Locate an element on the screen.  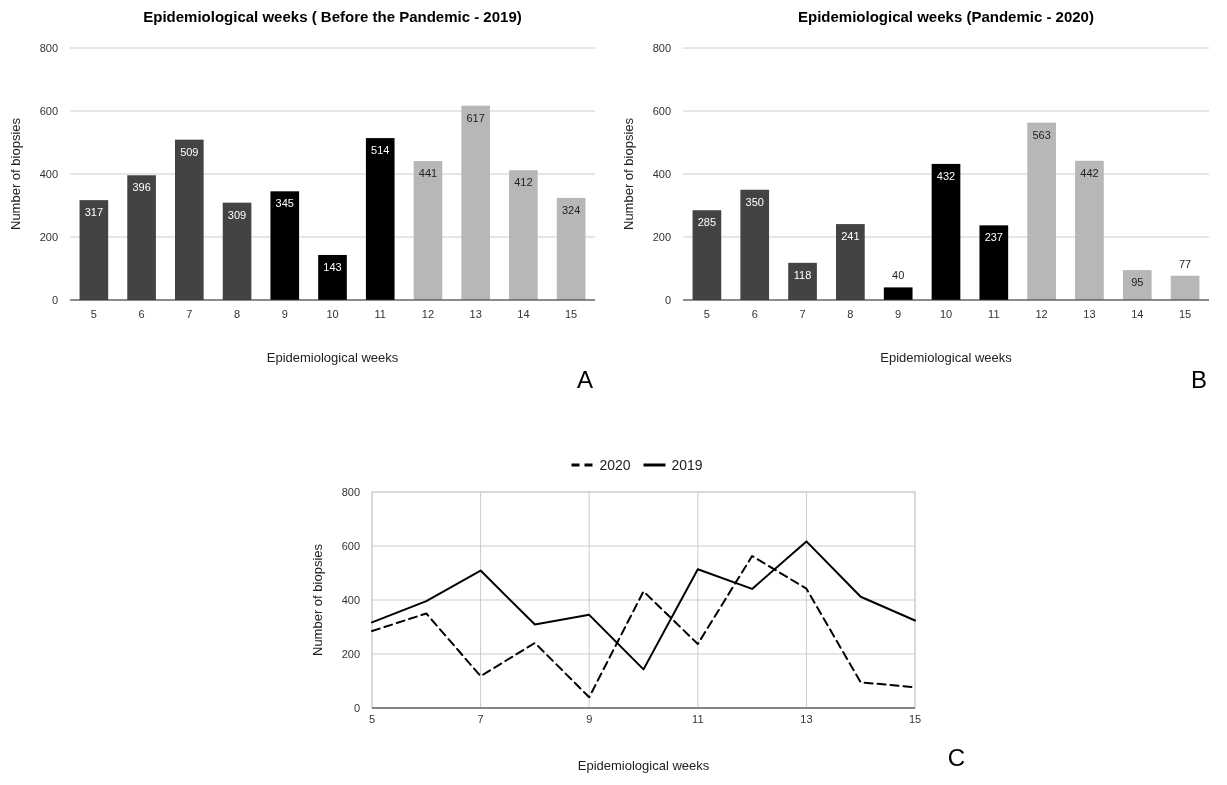
data-label: 514 is located at coordinates (380, 150).